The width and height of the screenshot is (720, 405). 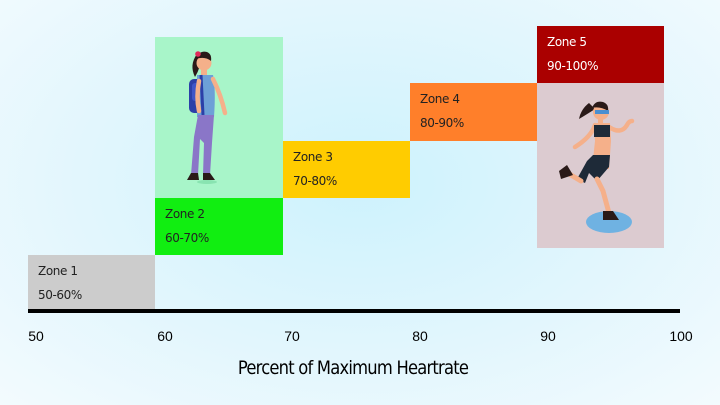 I want to click on x-axis-title: Percent of Maximum Heartrate, so click(x=353, y=368).